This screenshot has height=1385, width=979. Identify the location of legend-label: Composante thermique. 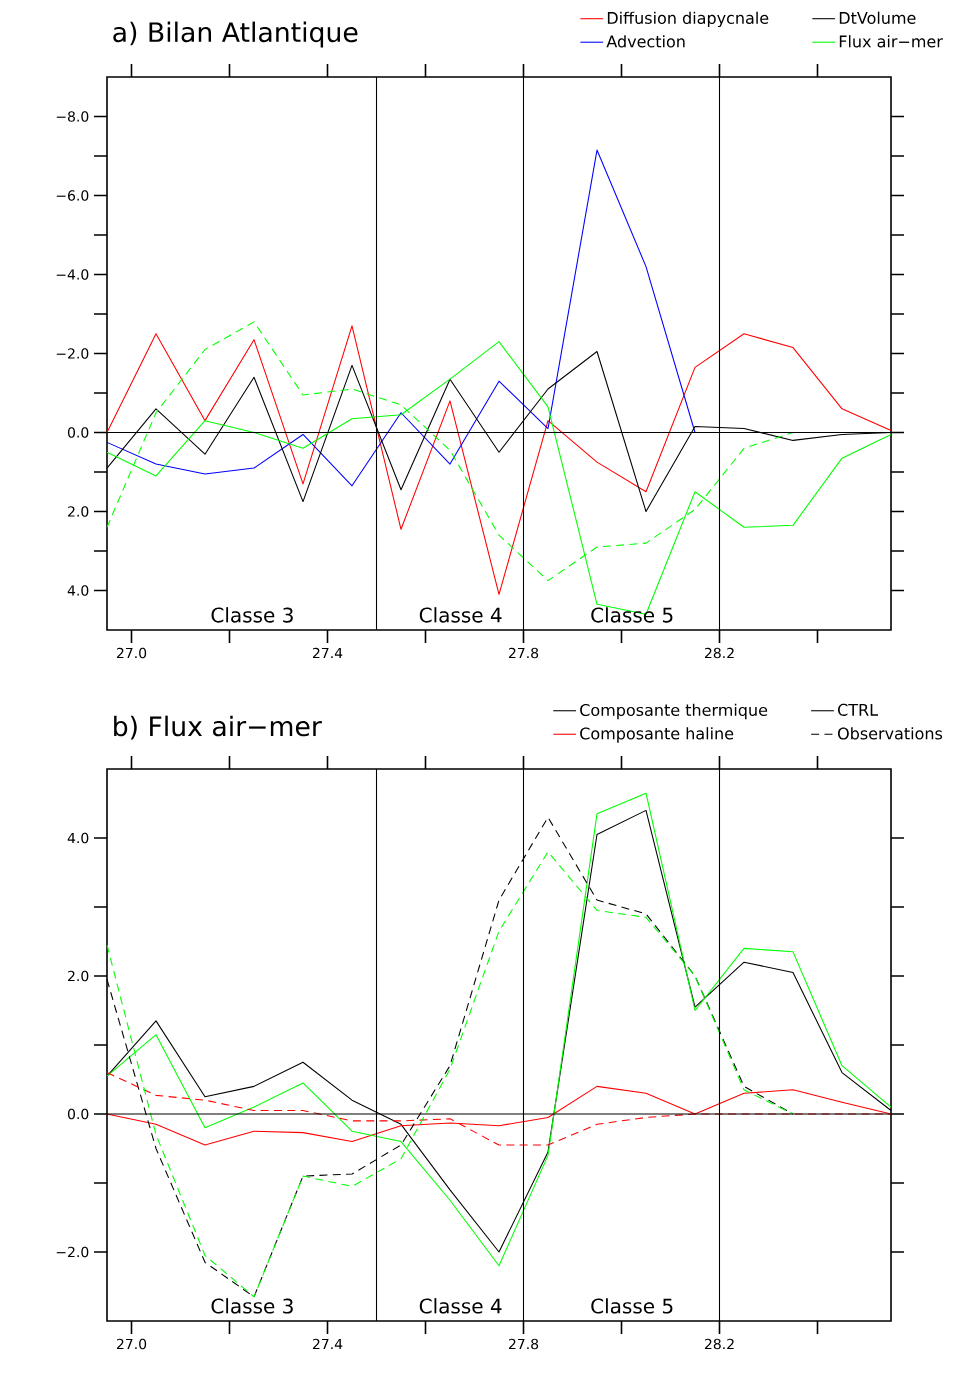
(674, 711).